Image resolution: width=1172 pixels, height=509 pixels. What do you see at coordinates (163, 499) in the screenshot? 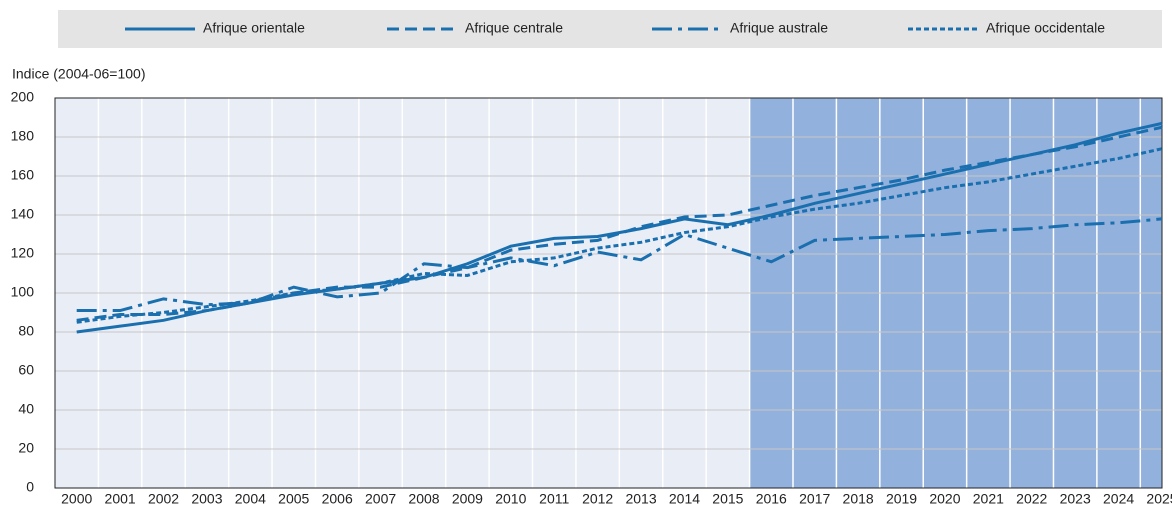
I see `x-tick-label: 2002` at bounding box center [163, 499].